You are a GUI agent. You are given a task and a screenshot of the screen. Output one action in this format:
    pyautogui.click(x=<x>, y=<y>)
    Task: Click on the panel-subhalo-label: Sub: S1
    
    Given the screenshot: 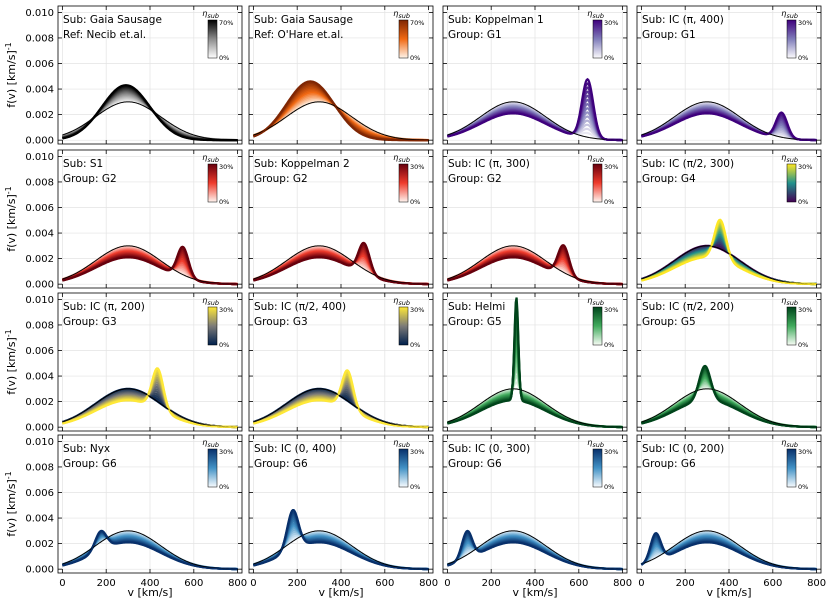 What is the action you would take?
    pyautogui.click(x=83, y=164)
    